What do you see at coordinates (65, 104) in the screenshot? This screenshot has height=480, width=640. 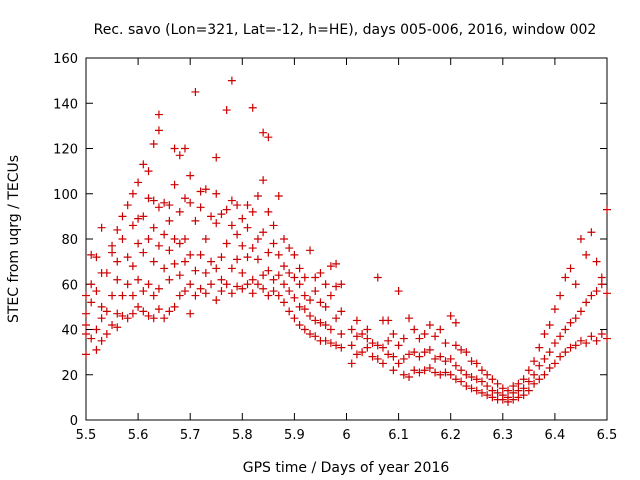 I see `y-tick-label: 140` at bounding box center [65, 104].